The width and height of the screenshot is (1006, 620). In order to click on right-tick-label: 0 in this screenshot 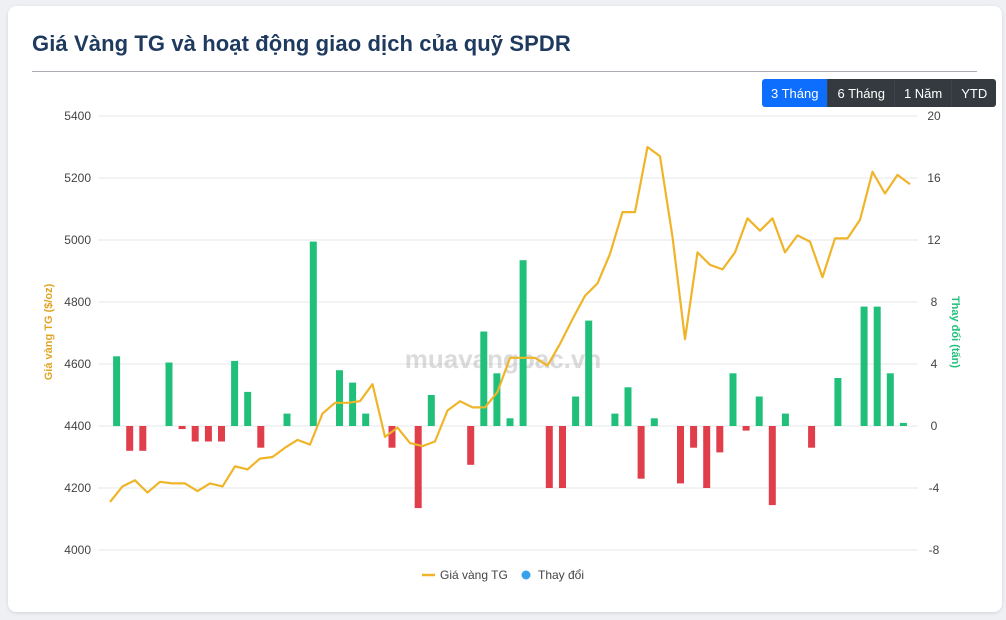, I will do `click(934, 426)`.